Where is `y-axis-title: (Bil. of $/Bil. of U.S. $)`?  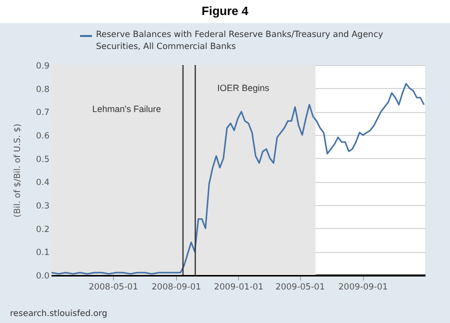 y-axis-title: (Bil. of $/Bil. of U.S. $) is located at coordinates (17, 171).